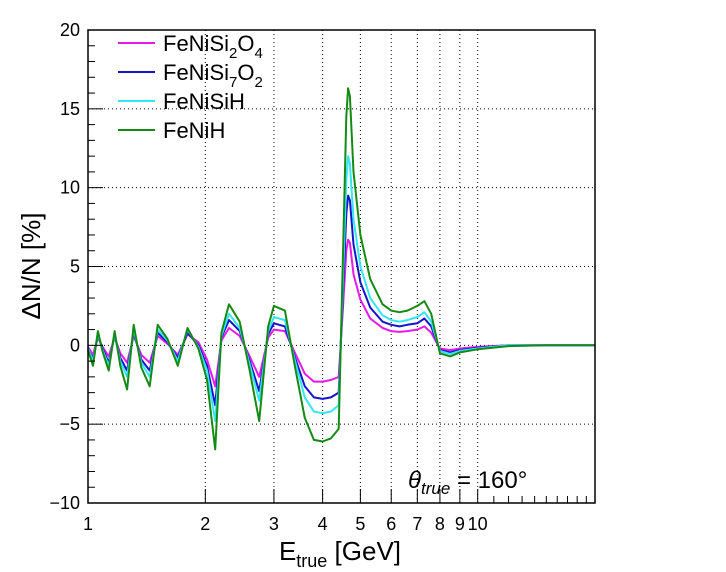 This screenshot has height=572, width=726. Describe the element at coordinates (64, 503) in the screenshot. I see `y-tick-label: −10` at that location.